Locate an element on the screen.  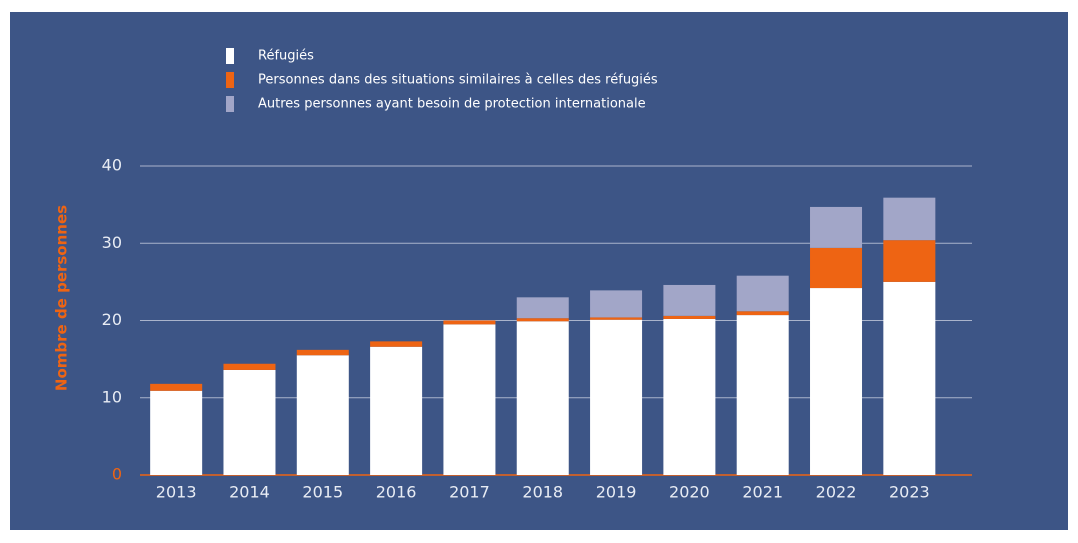
y-tick-label: 0 is located at coordinates (117, 474).